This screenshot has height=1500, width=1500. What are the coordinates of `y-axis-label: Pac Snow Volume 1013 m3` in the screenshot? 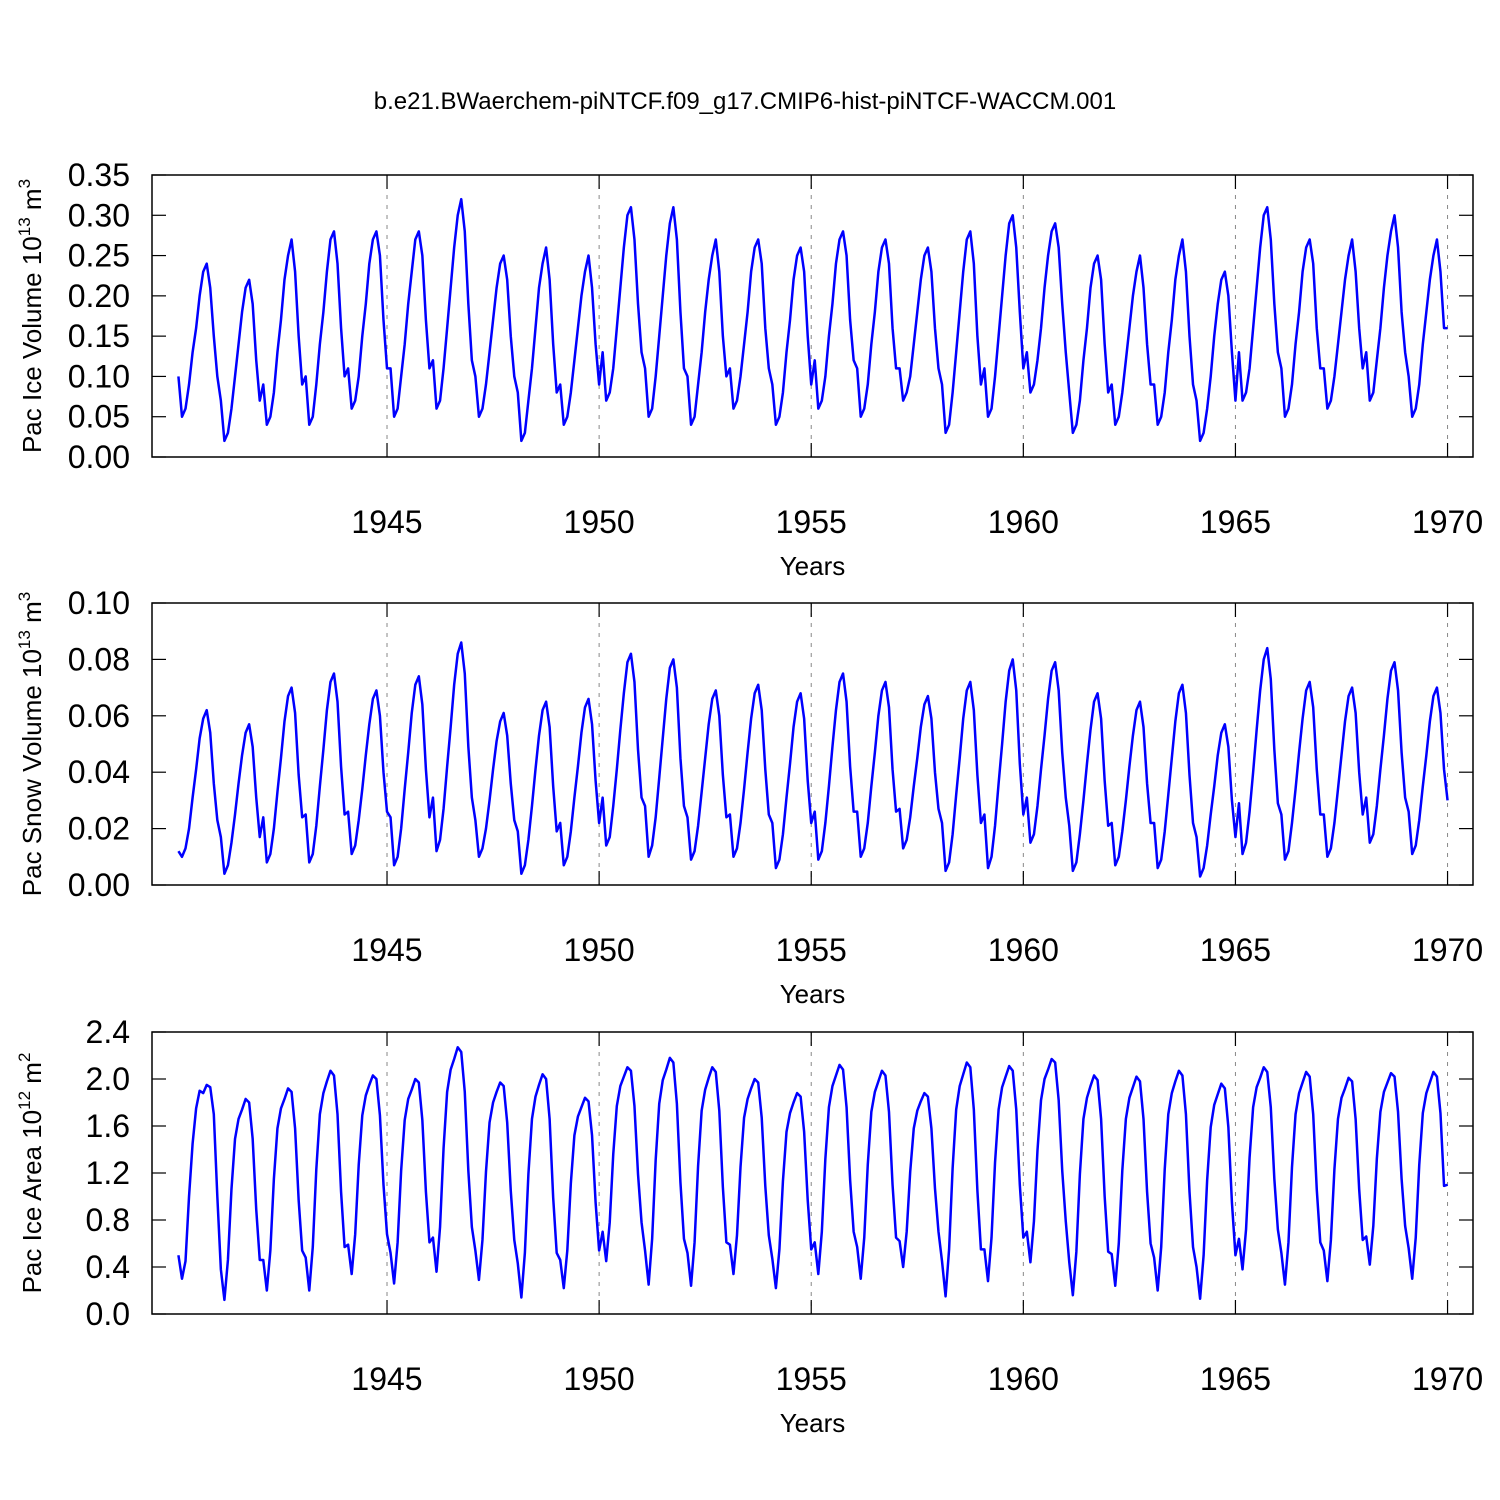 It's located at (31, 744).